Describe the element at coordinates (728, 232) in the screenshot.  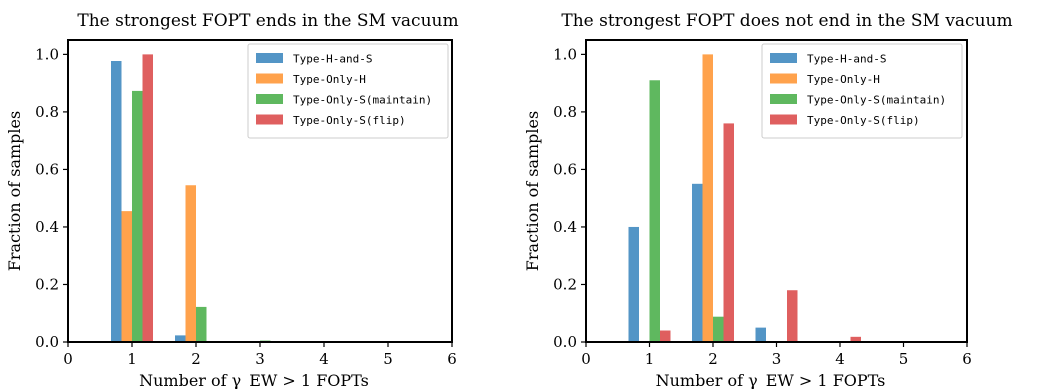
I see `bar-type-only-s-flip--2` at that location.